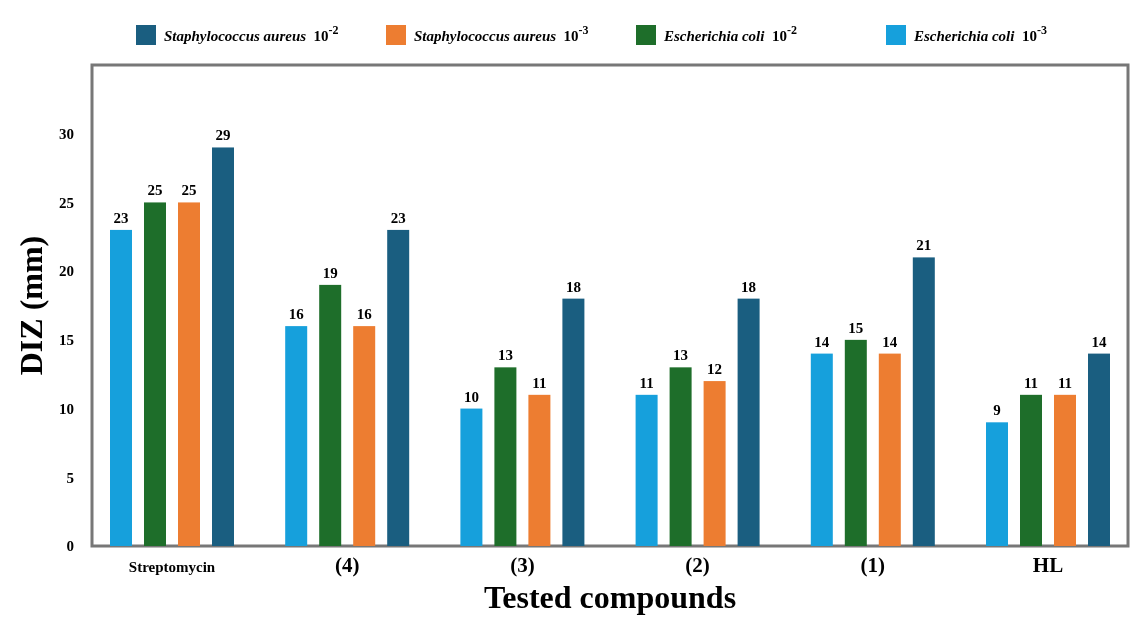 The height and width of the screenshot is (619, 1142). What do you see at coordinates (730, 33) in the screenshot?
I see `legend-label: Escherichia coli 10$^{-2}$` at bounding box center [730, 33].